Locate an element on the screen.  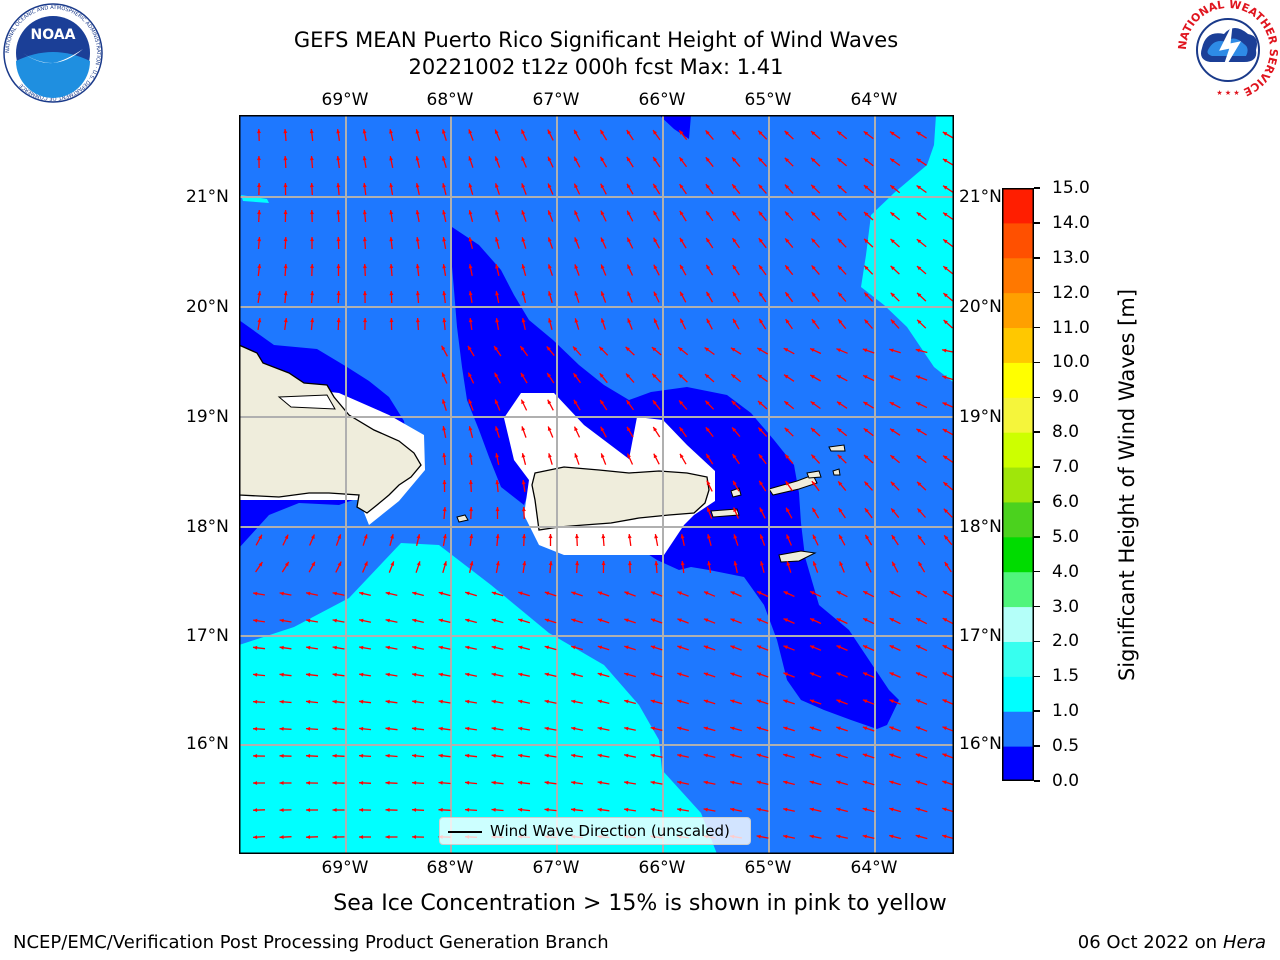
colorbar-tick-label: 10.0 is located at coordinates (1071, 362).